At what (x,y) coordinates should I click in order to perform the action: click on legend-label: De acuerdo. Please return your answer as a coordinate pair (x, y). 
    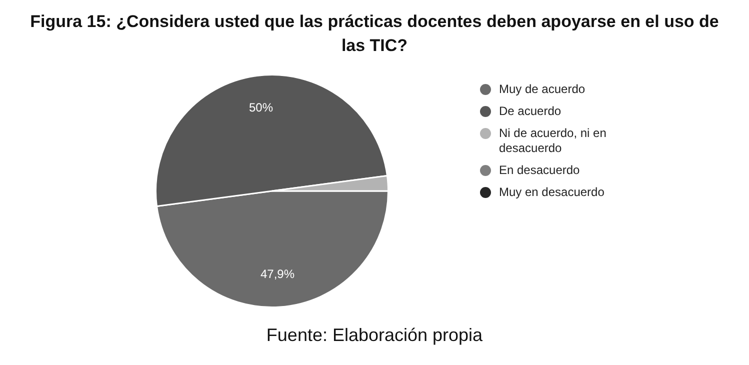
    Looking at the image, I should click on (530, 111).